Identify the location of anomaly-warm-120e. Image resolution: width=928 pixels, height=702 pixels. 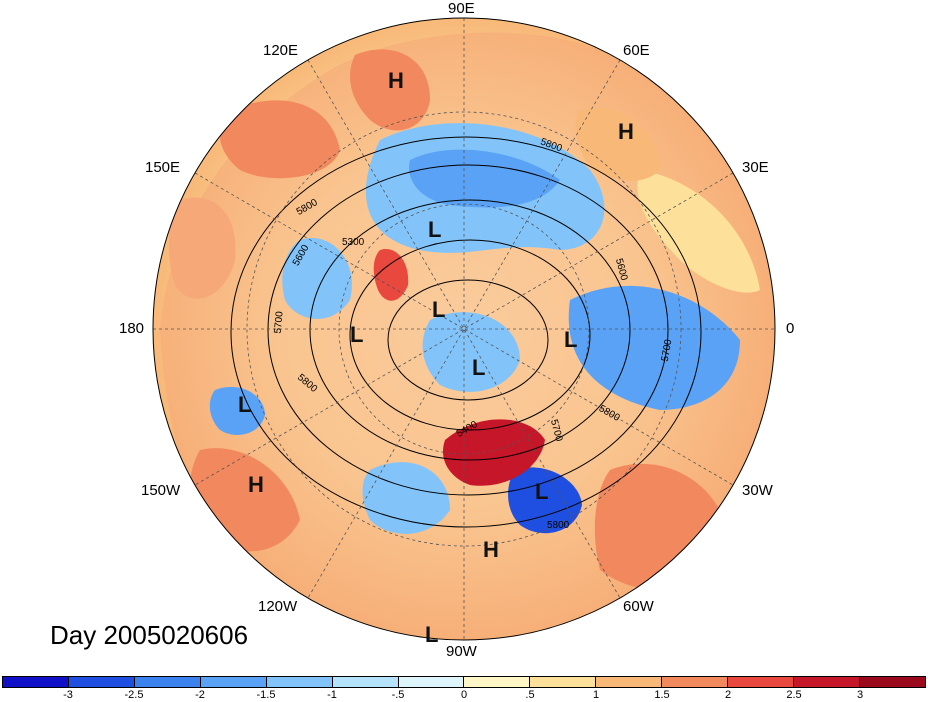
(279, 139).